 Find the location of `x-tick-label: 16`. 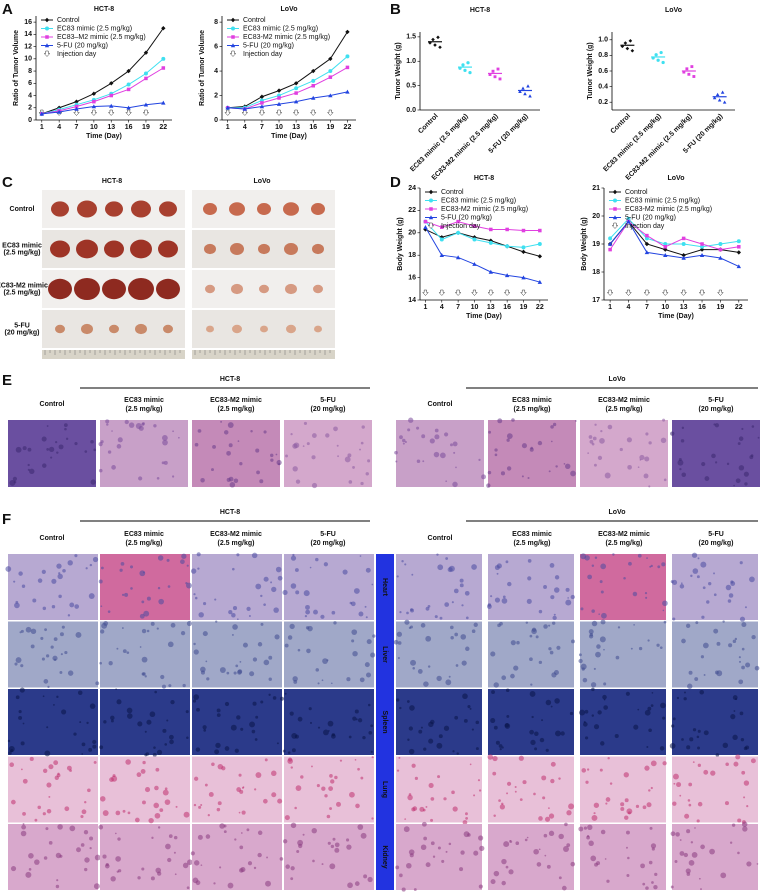

x-tick-label: 16 is located at coordinates (702, 307).